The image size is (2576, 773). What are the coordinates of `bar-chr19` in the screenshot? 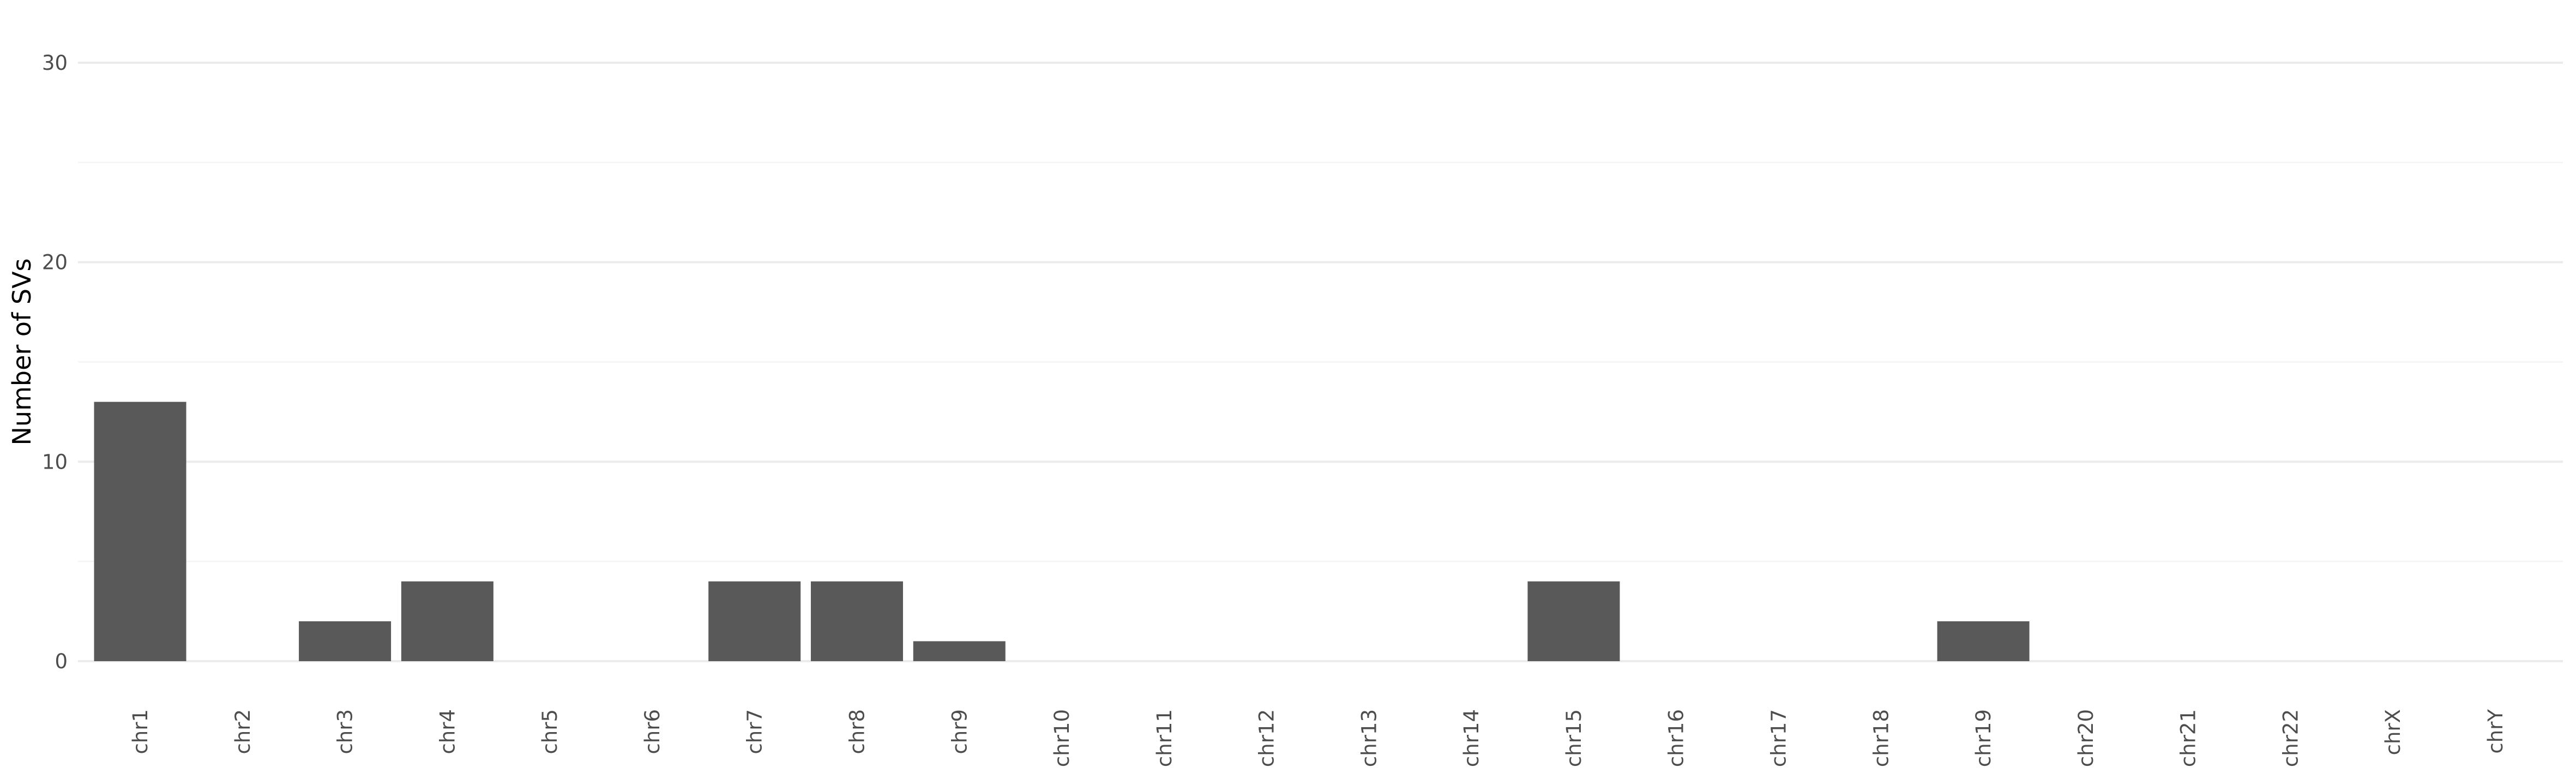 It's located at (1983, 641).